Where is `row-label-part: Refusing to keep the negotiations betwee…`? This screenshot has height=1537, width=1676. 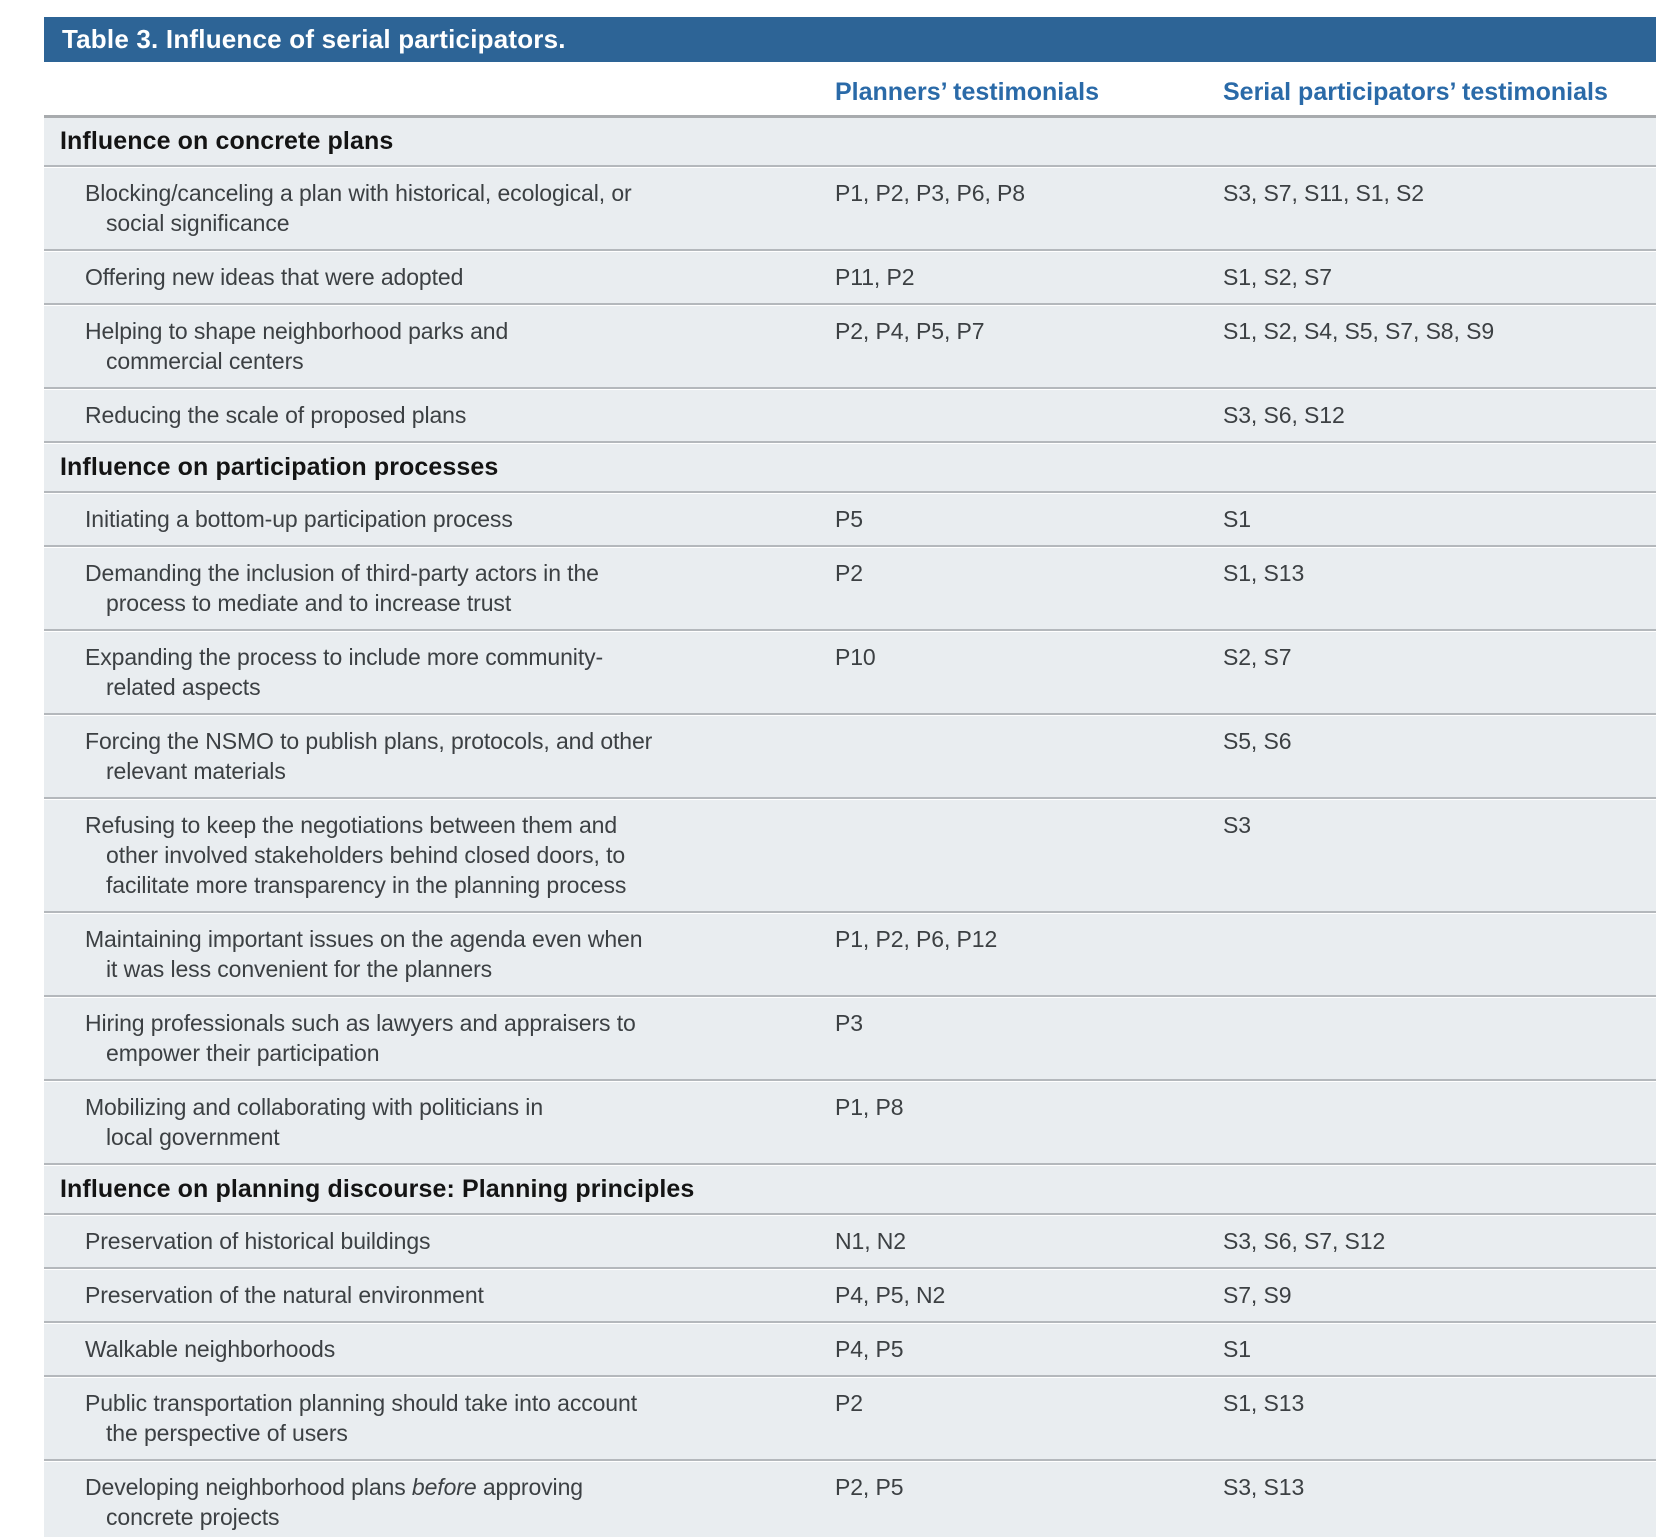 row-label-part: Refusing to keep the negotiations betwee… is located at coordinates (356, 855).